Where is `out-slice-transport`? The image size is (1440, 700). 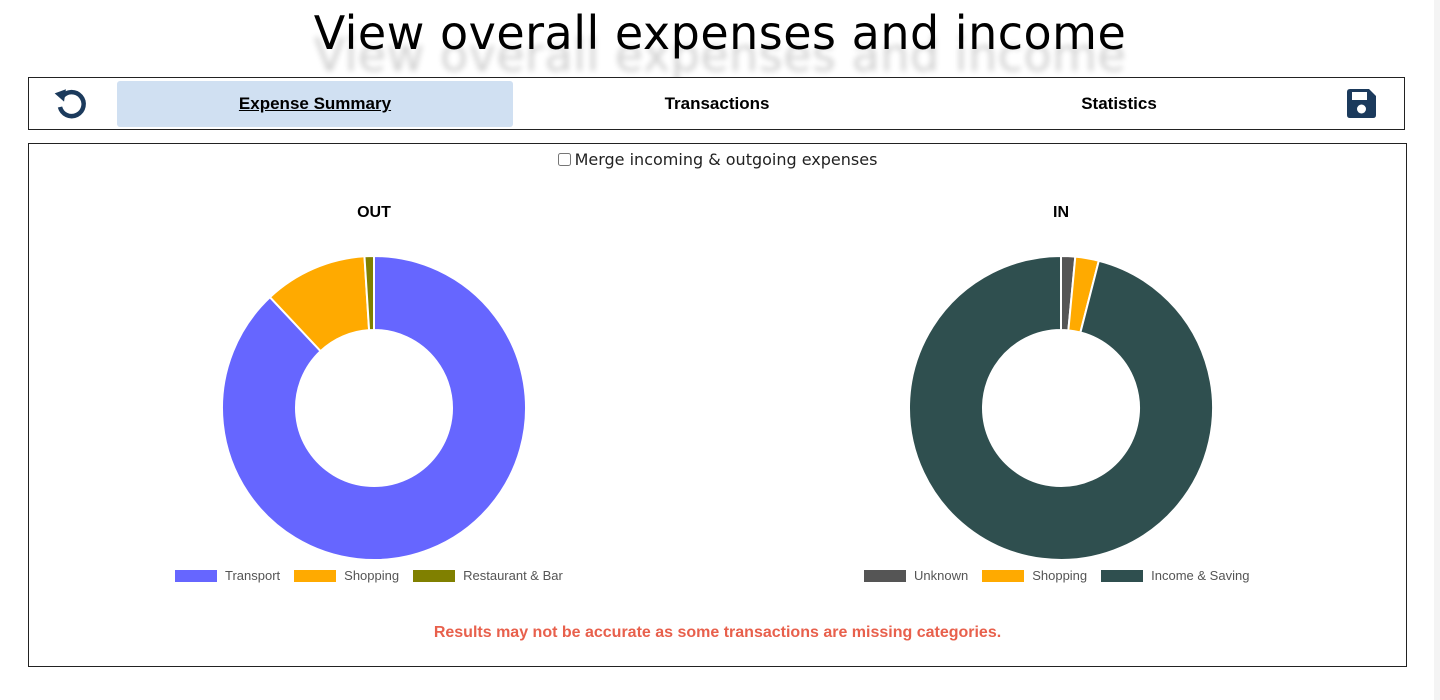
out-slice-transport is located at coordinates (374, 407).